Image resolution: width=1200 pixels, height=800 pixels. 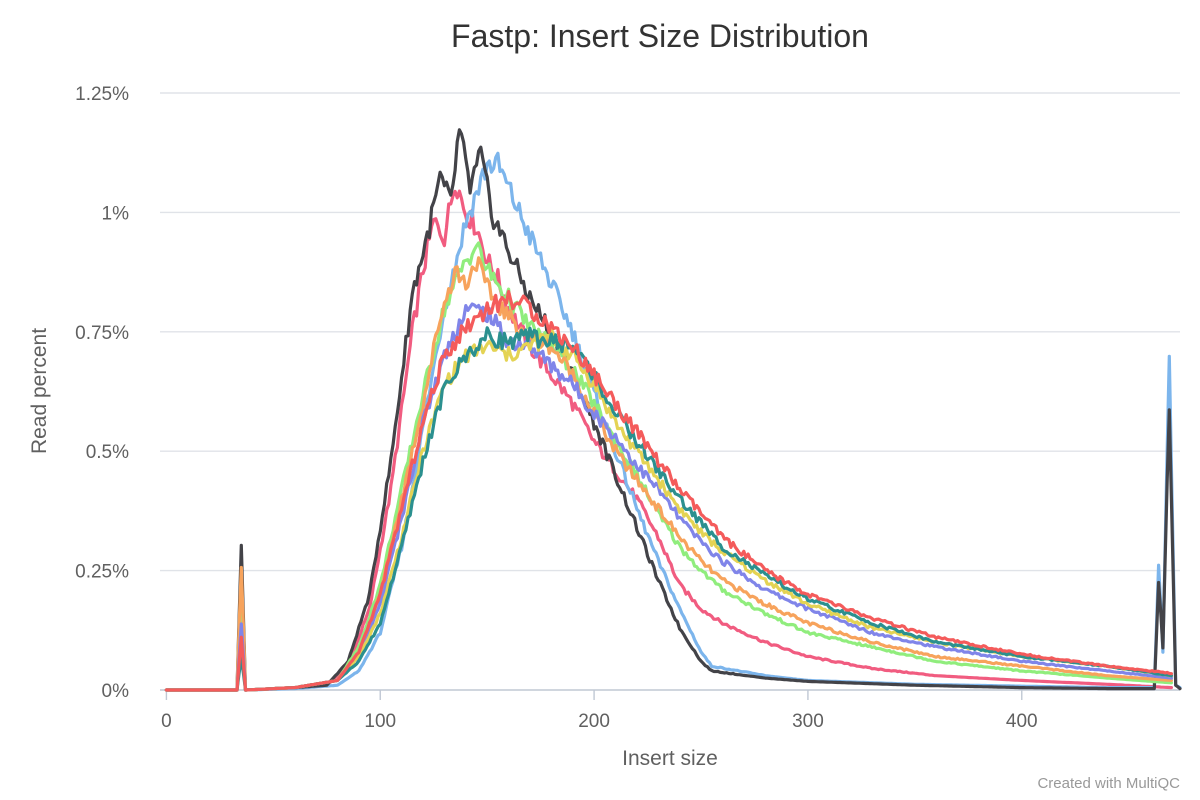 What do you see at coordinates (380, 721) in the screenshot?
I see `x-tick-label: 100` at bounding box center [380, 721].